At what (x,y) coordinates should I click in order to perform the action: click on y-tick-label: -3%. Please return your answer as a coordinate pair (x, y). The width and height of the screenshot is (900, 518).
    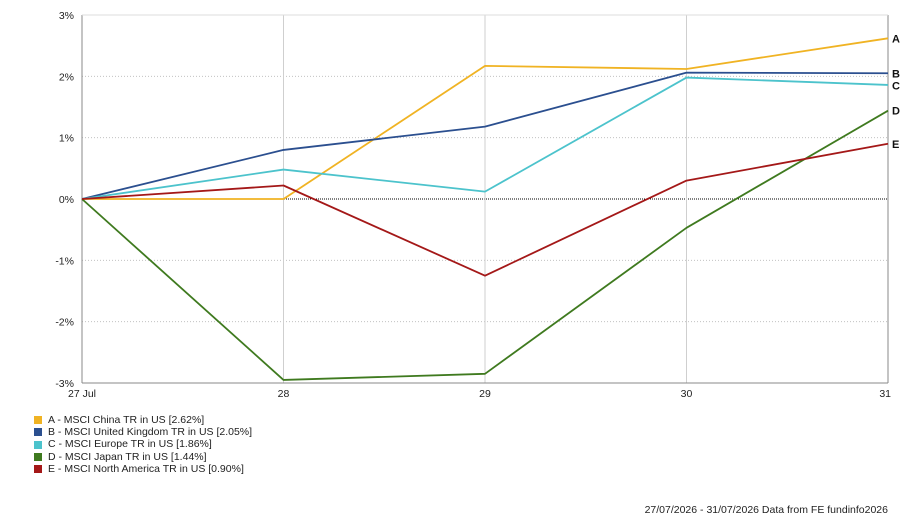
    Looking at the image, I should click on (64, 384).